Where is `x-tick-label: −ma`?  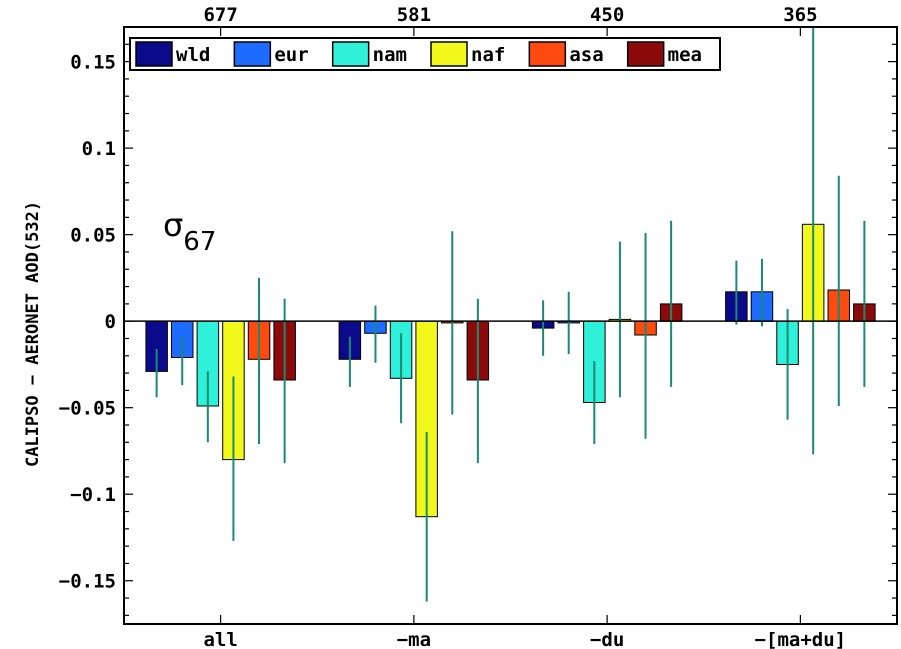 x-tick-label: −ma is located at coordinates (414, 639).